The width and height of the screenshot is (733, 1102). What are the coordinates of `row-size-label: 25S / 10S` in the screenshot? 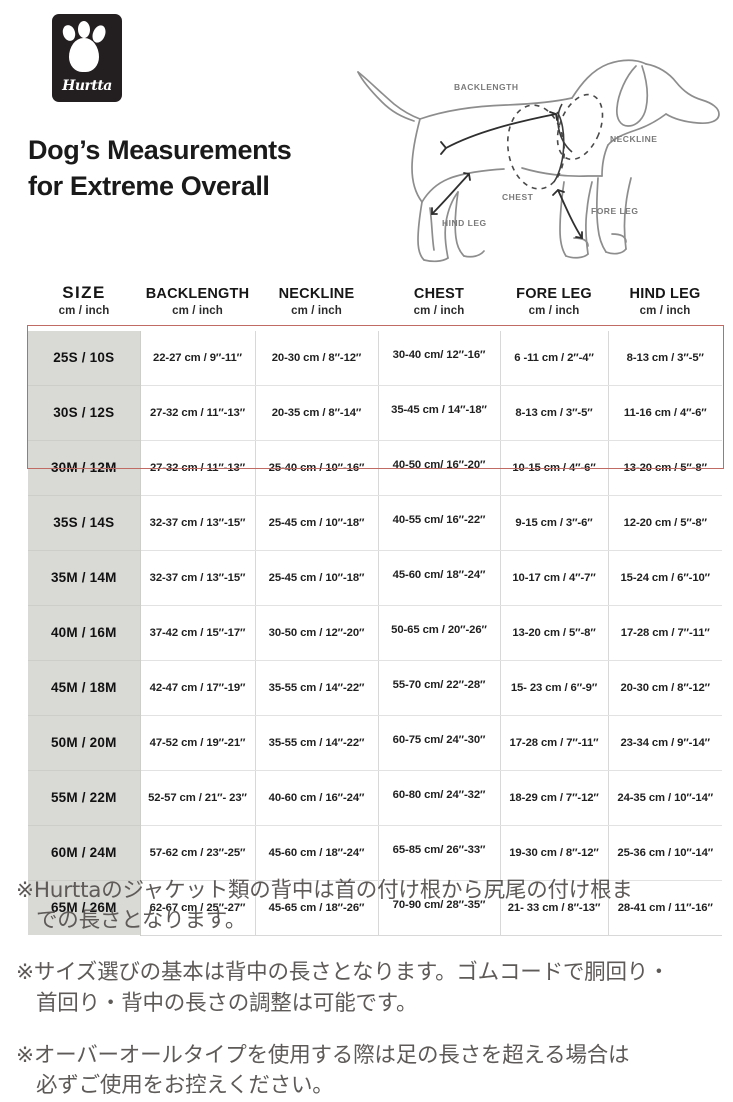 It's located at (84, 358).